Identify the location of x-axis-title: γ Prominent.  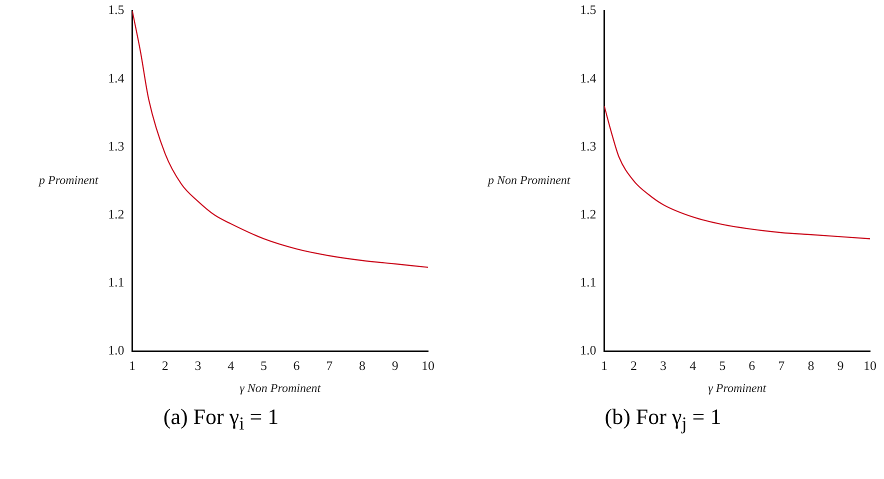
(737, 387).